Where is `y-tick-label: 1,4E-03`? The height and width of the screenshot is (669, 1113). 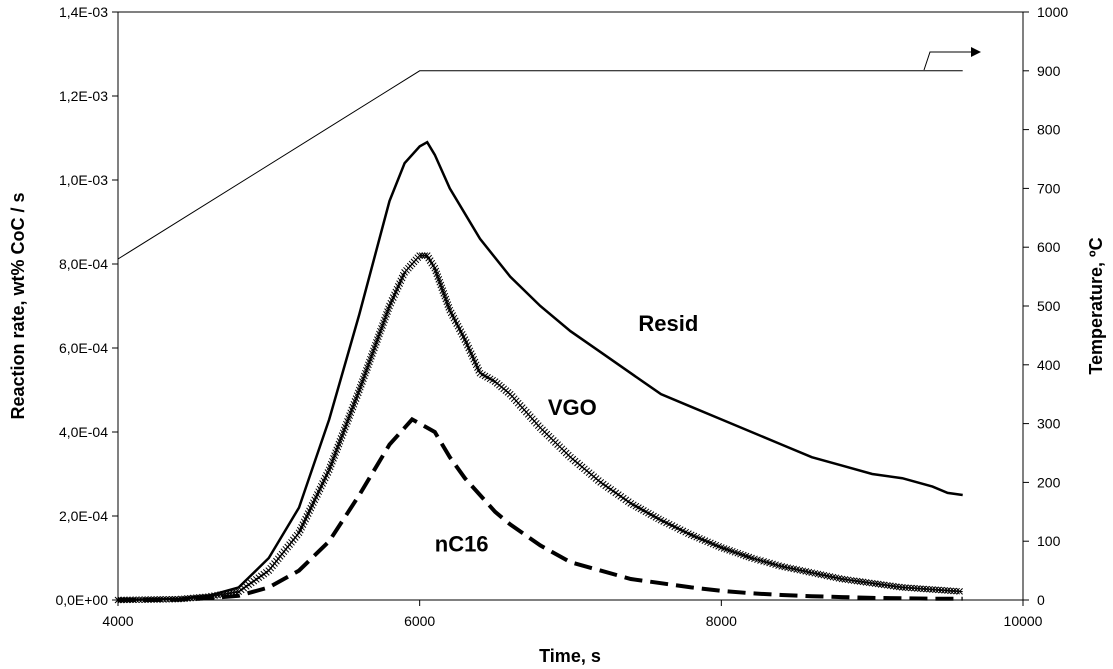
y-tick-label: 1,4E-03 is located at coordinates (83, 12).